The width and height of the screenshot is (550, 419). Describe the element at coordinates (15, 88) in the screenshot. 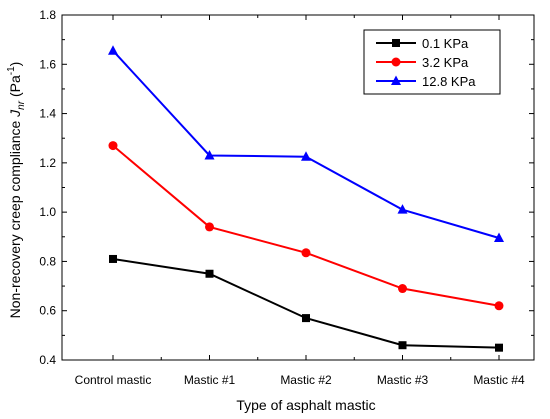

I see `y-axis-title-unit: (Pa` at that location.